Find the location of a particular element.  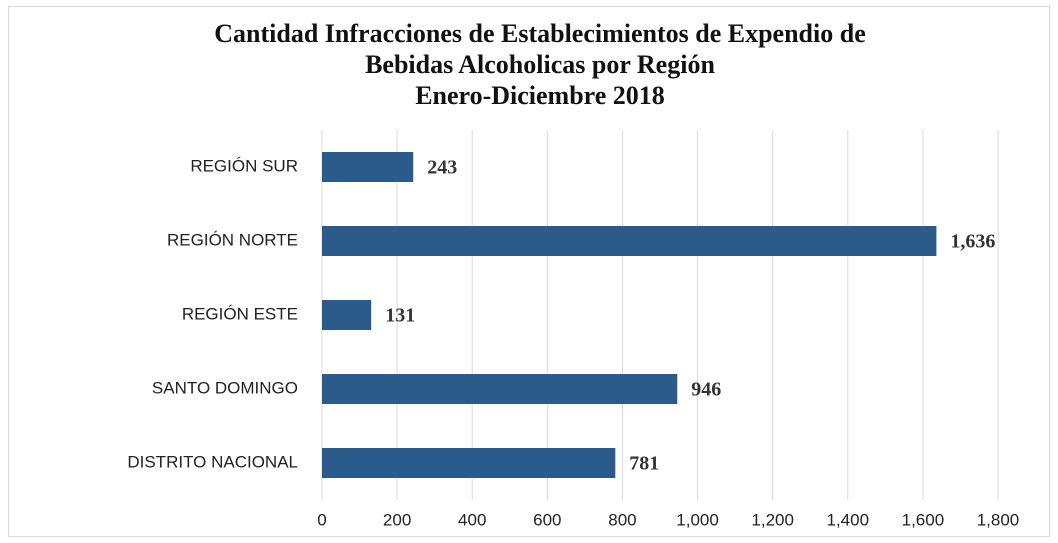

x-tick-label: 1,400 is located at coordinates (848, 519).